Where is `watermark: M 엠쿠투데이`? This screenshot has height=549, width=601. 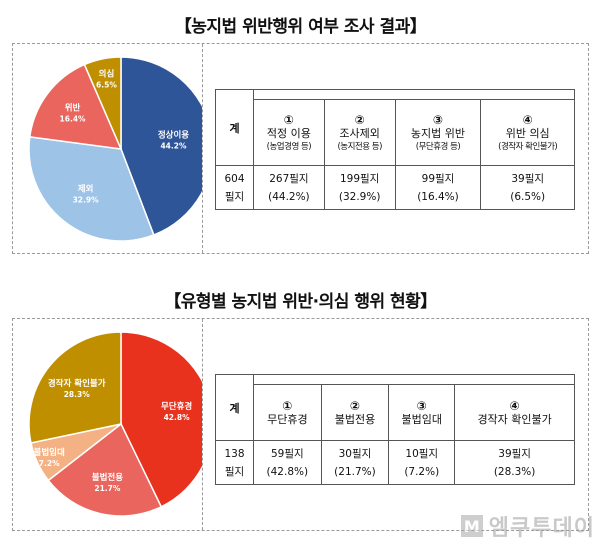
watermark: M 엠쿠투데이 is located at coordinates (527, 527).